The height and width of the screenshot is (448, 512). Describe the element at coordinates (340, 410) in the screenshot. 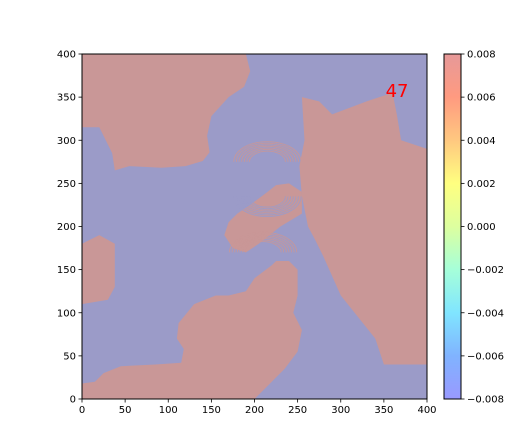

I see `x-tick-label: 300` at that location.